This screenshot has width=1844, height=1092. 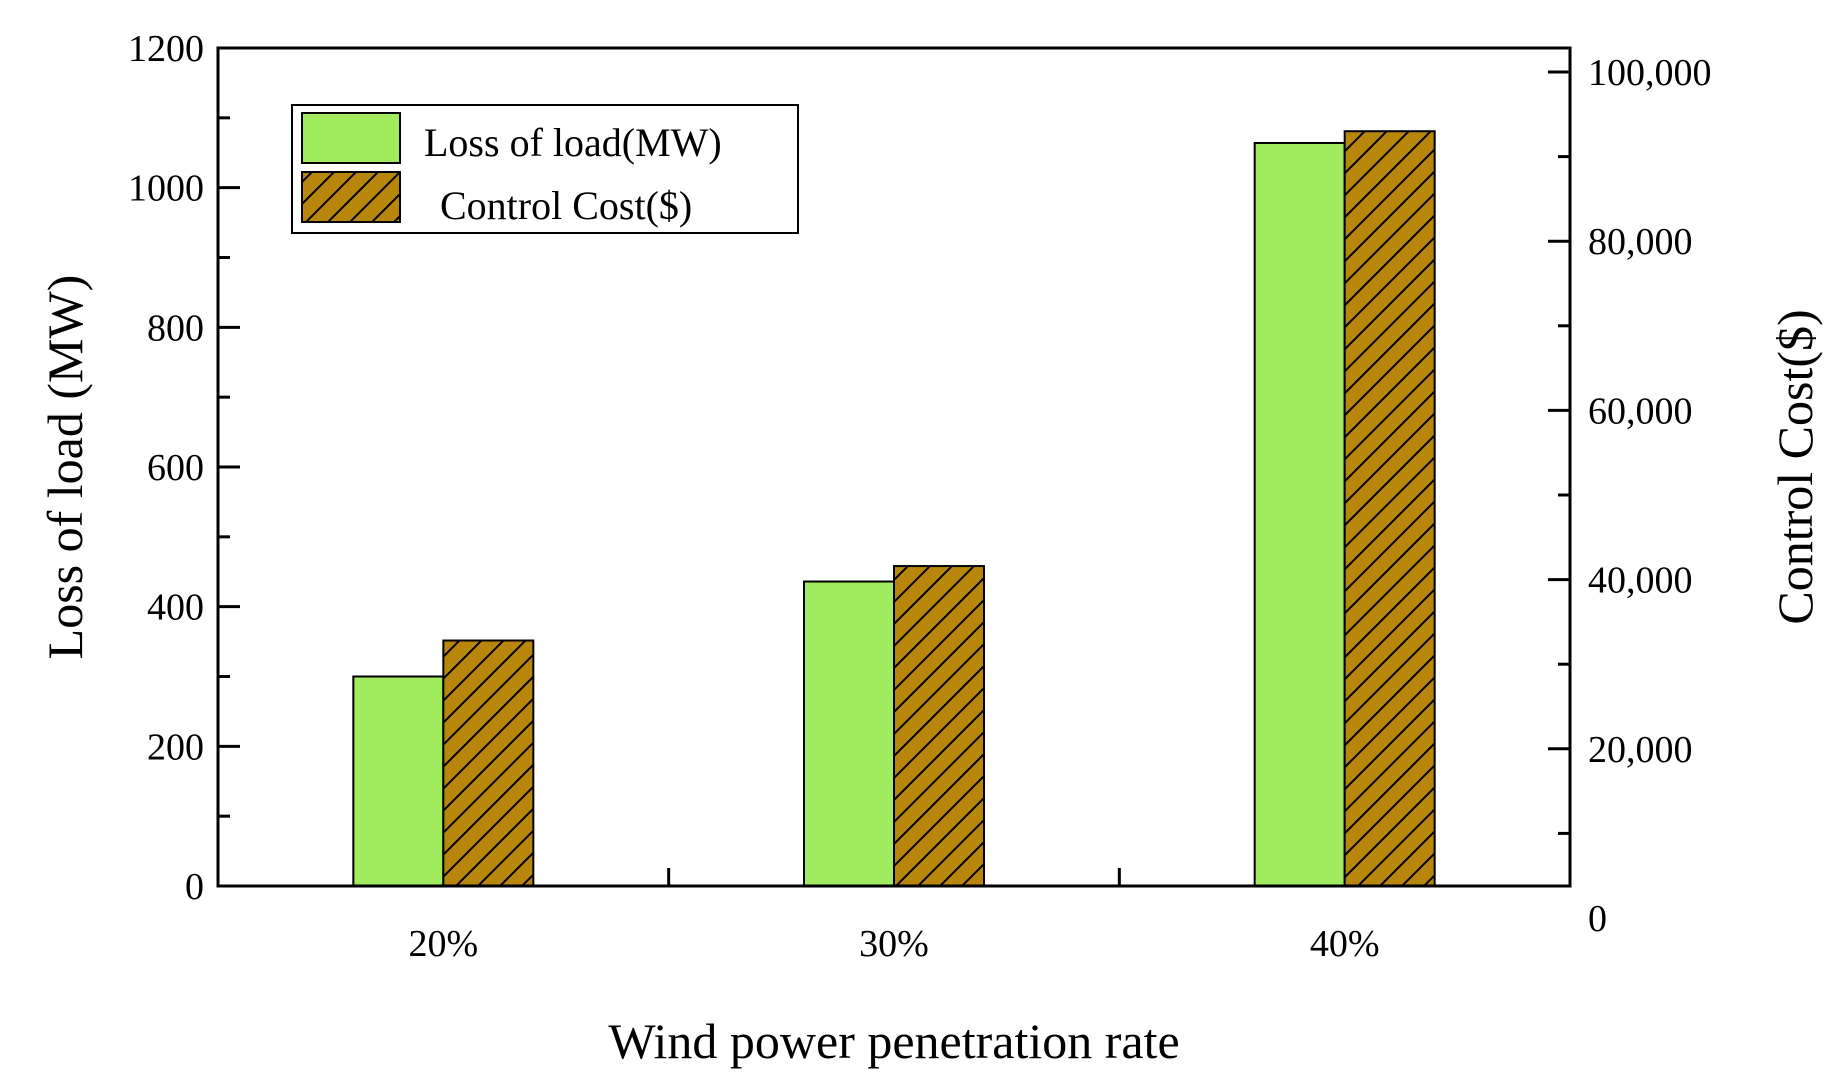 I want to click on right-y-tick-label: 60,000, so click(x=1640, y=411).